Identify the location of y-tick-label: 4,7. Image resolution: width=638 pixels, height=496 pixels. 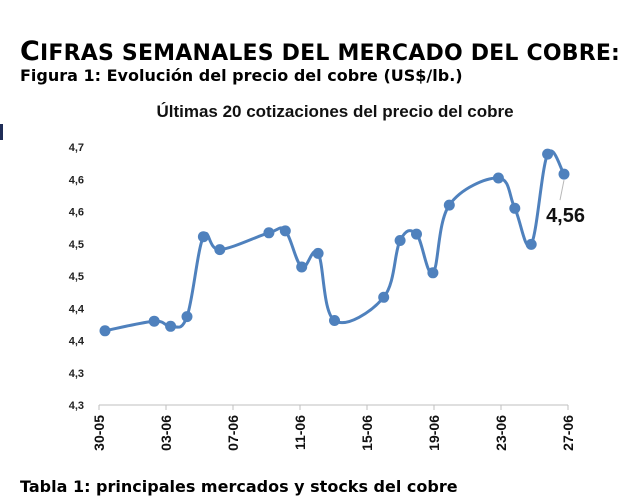
(76, 148).